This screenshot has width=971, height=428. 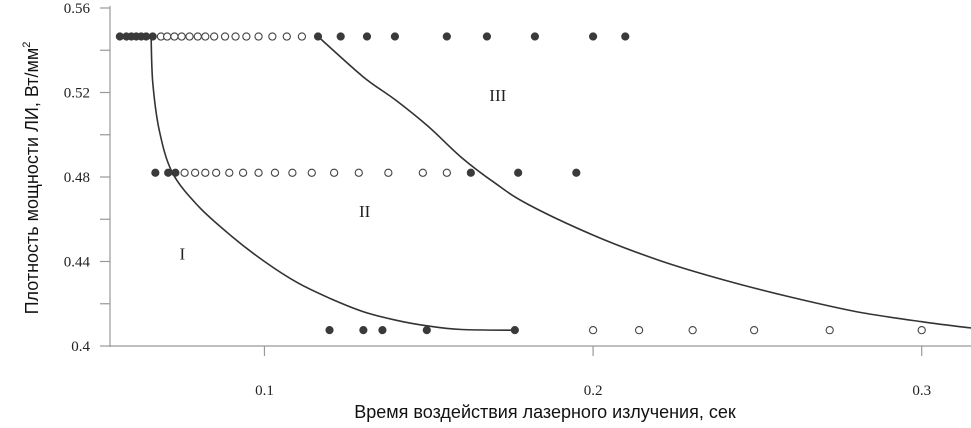 What do you see at coordinates (182, 253) in the screenshot?
I see `region-label: I` at bounding box center [182, 253].